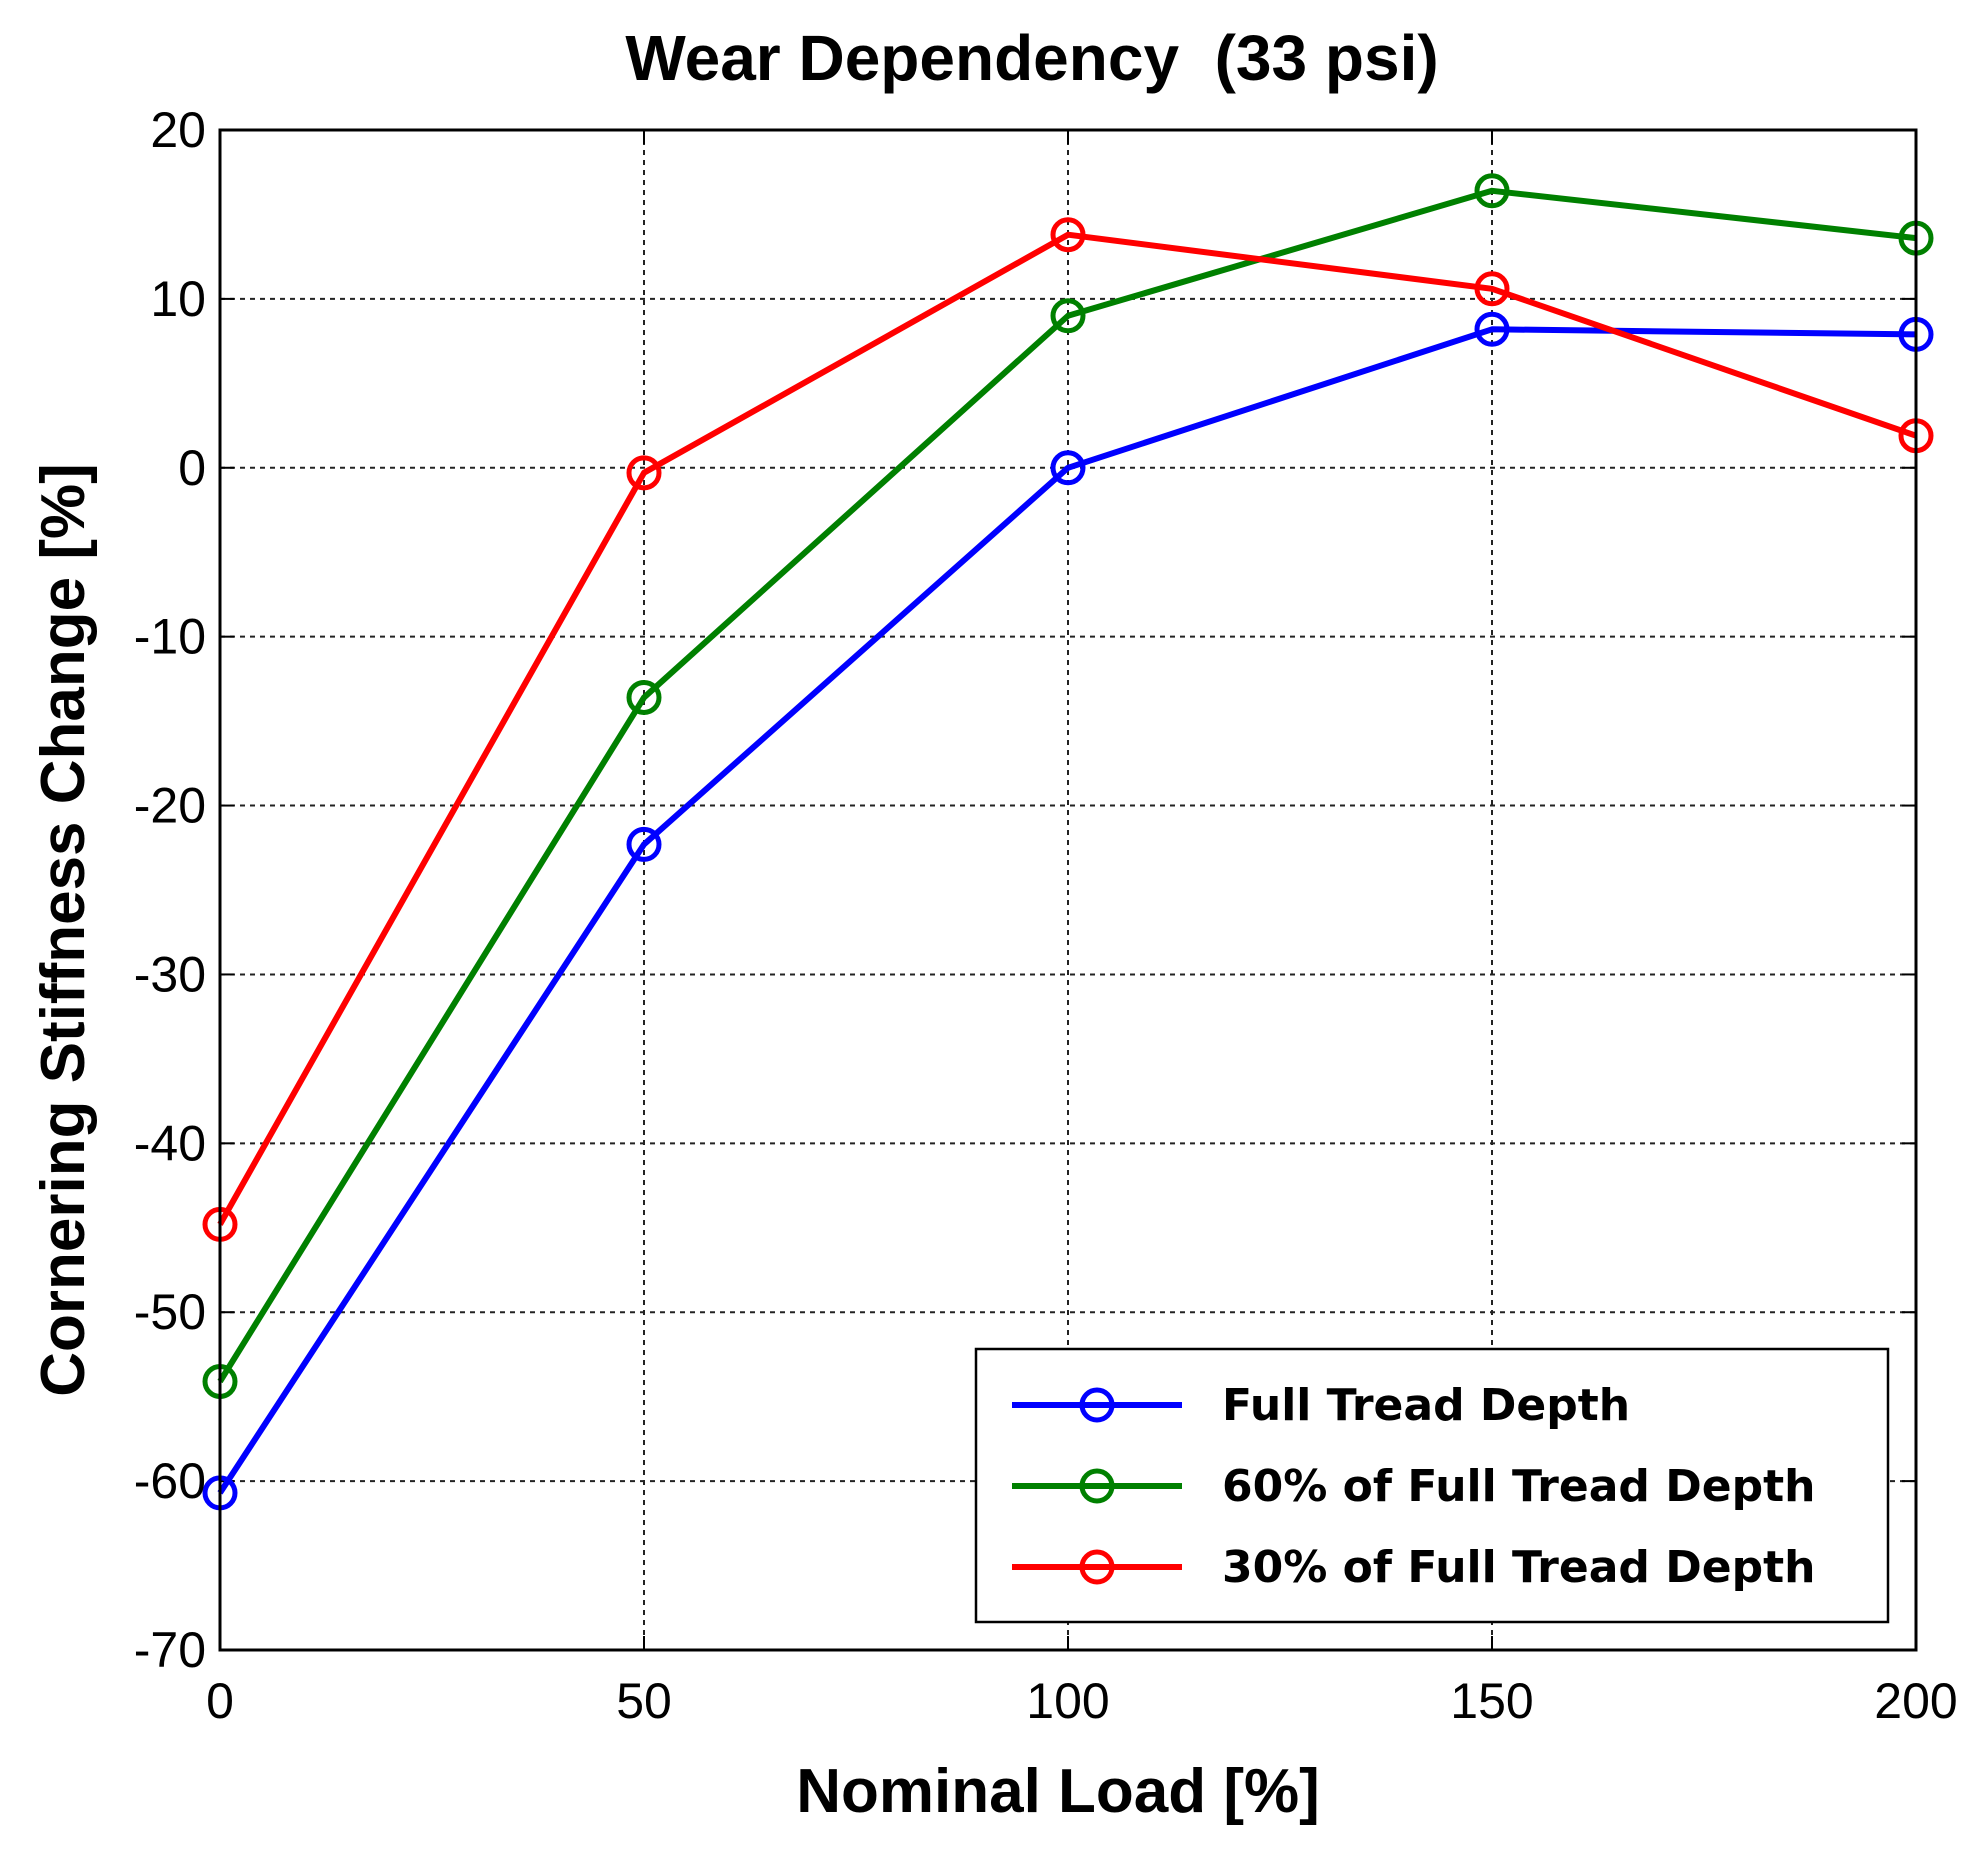  What do you see at coordinates (1067, 1701) in the screenshot?
I see `x-tick-label: 100` at bounding box center [1067, 1701].